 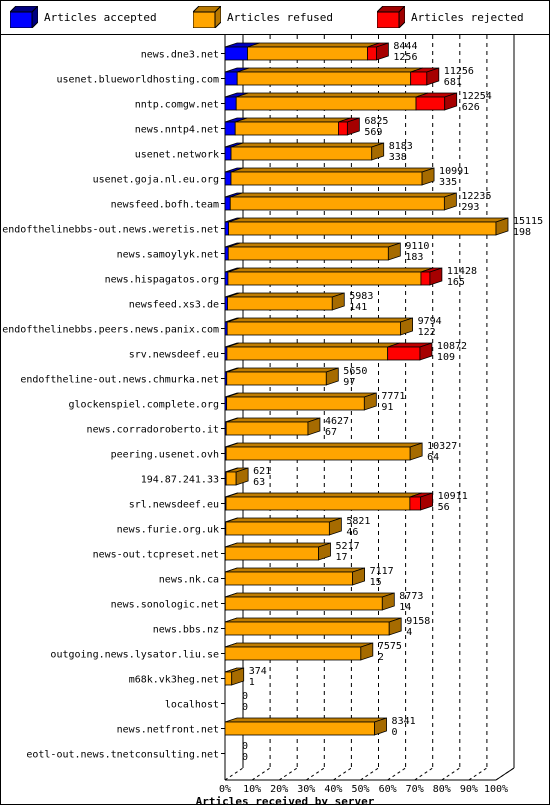 What do you see at coordinates (280, 17) in the screenshot?
I see `legend-label-refused: Articles refused` at bounding box center [280, 17].